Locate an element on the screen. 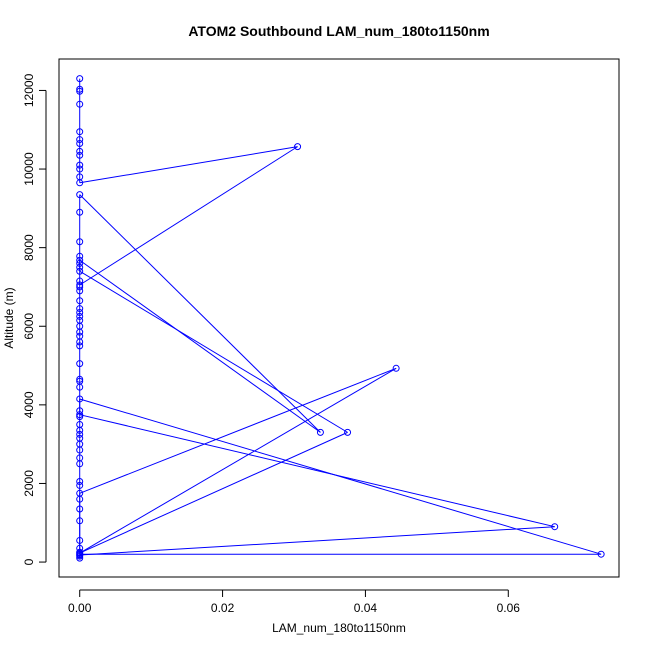 The height and width of the screenshot is (655, 650). y-axis: 0 2000 4000 6000 8000 10000 12000 is located at coordinates (34, 319).